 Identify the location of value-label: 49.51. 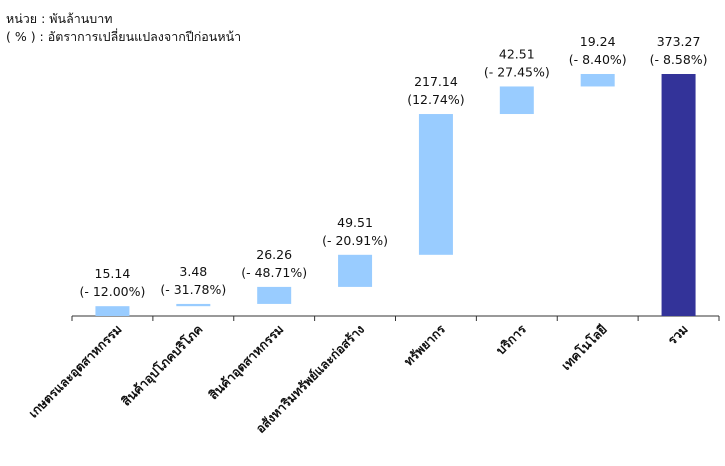
(355, 222).